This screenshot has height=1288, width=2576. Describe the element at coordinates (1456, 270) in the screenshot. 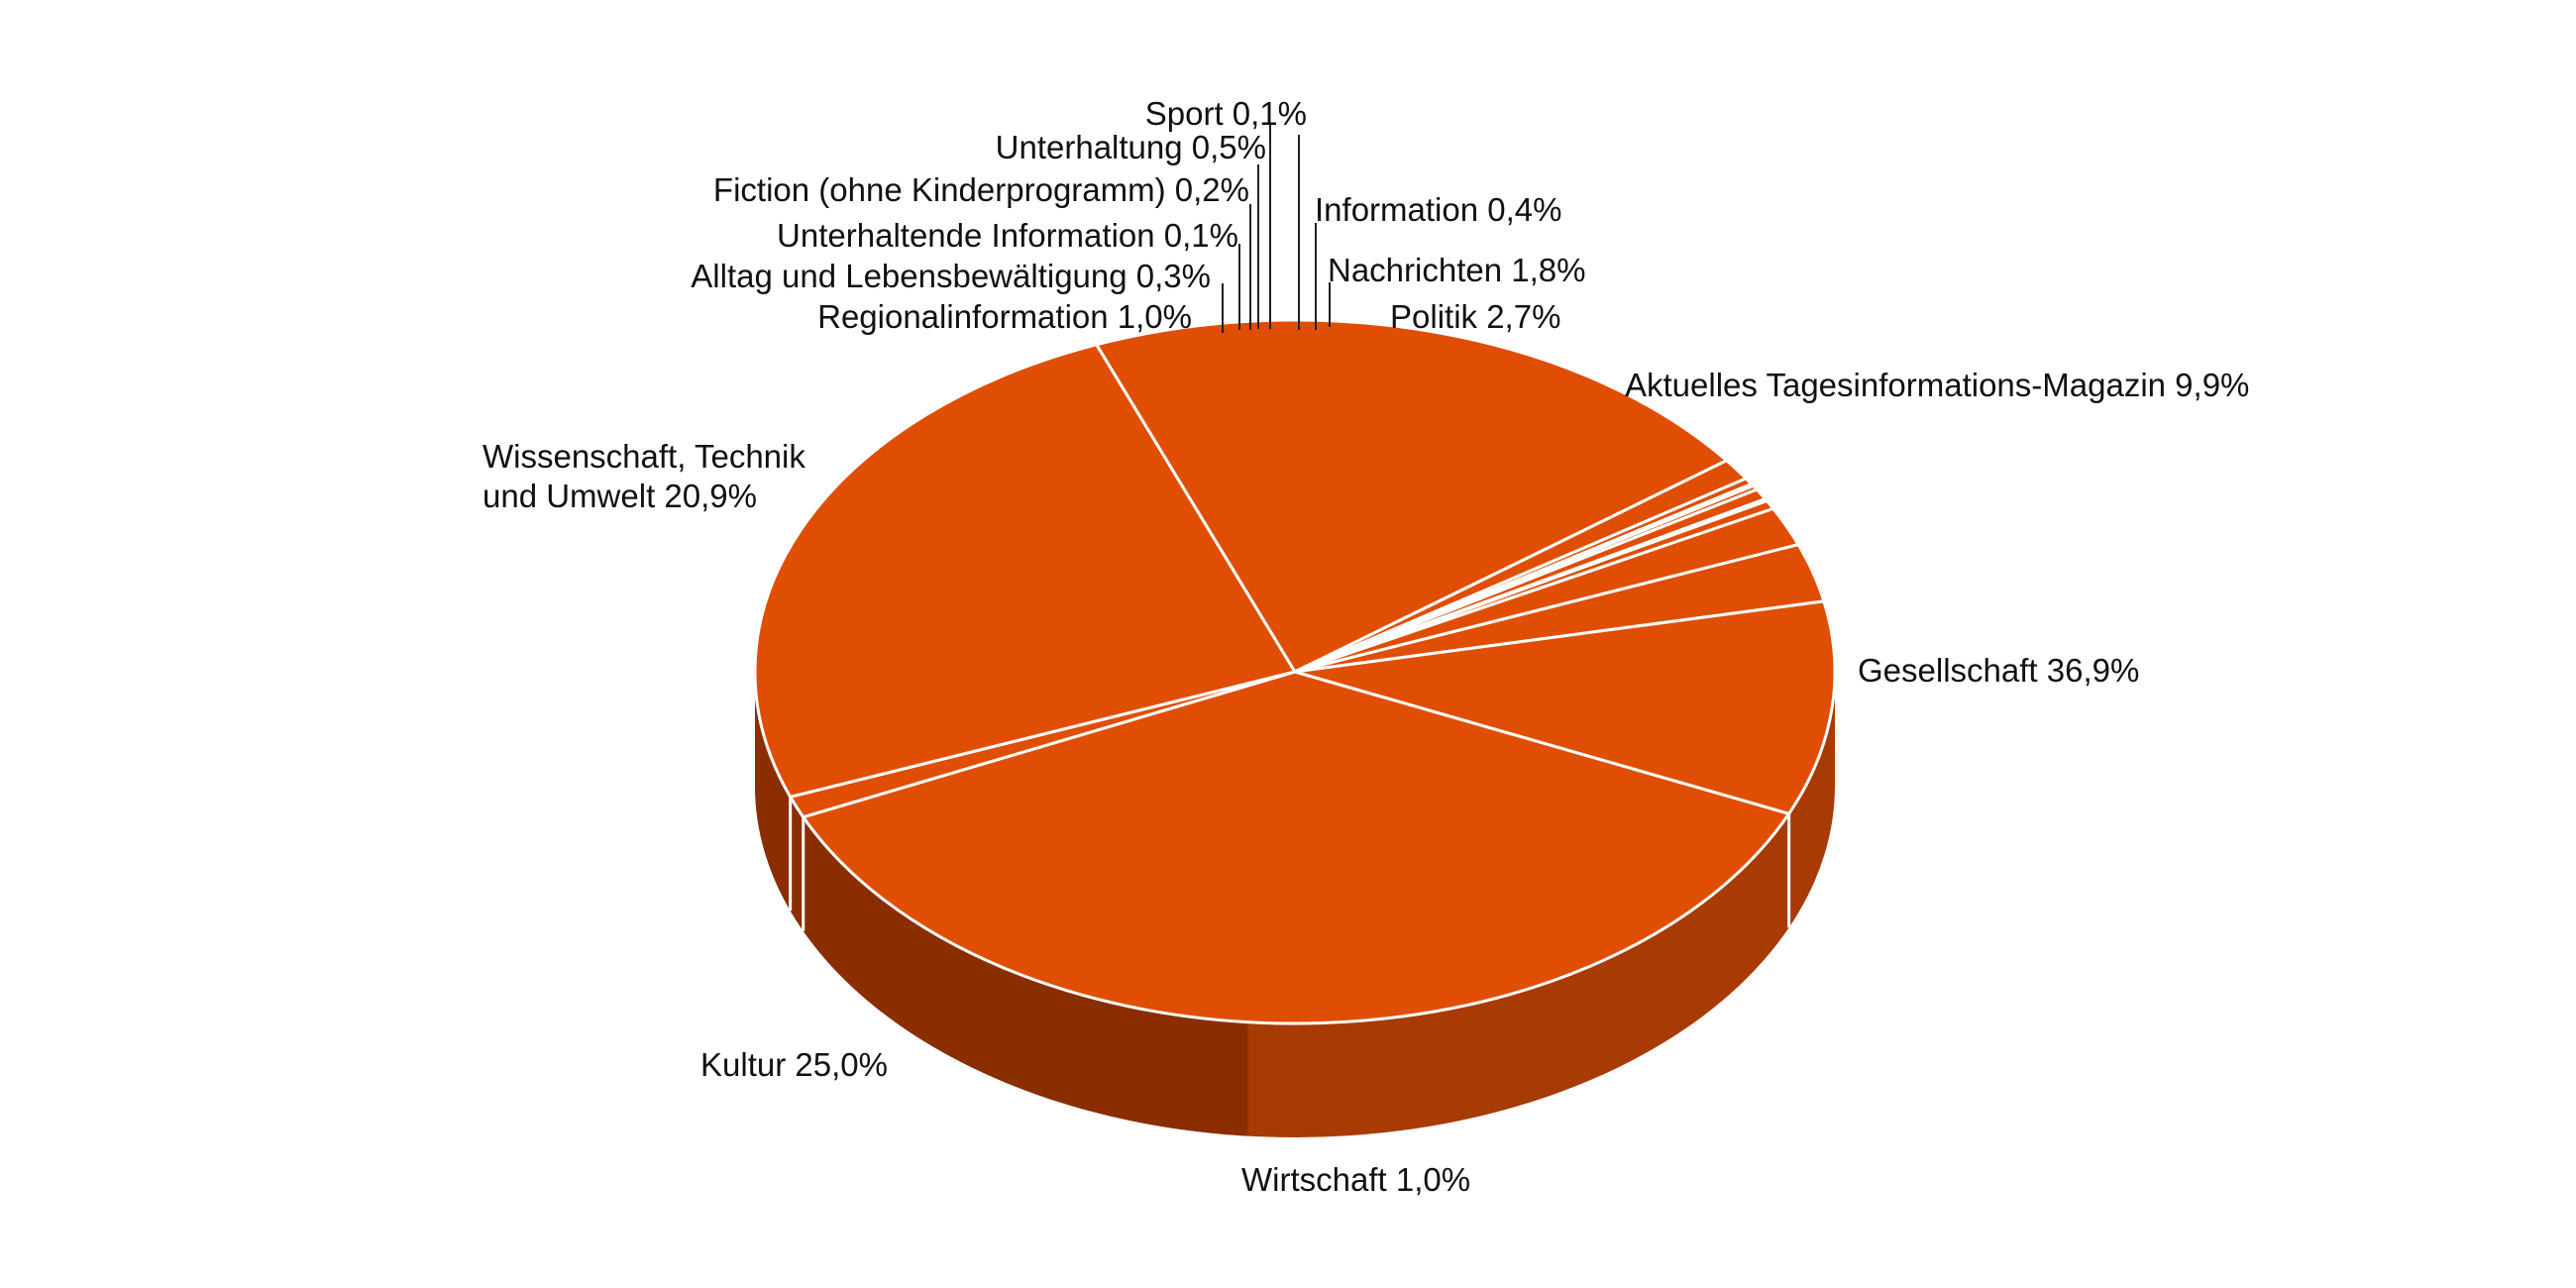

I see `label-nachrichten: Nachrichten 1,8%` at that location.